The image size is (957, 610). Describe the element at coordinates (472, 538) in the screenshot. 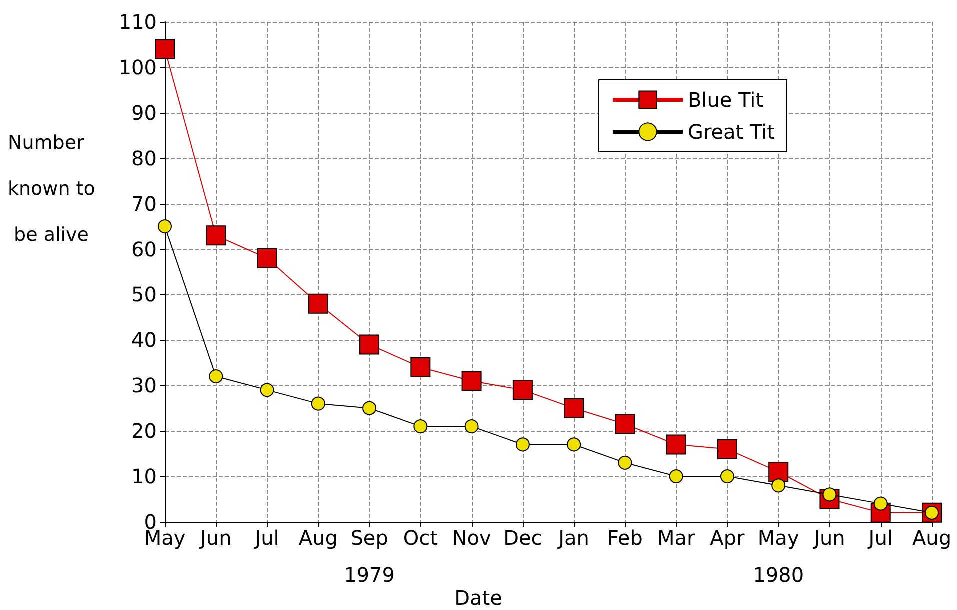

I see `x-tick-label: Nov` at that location.